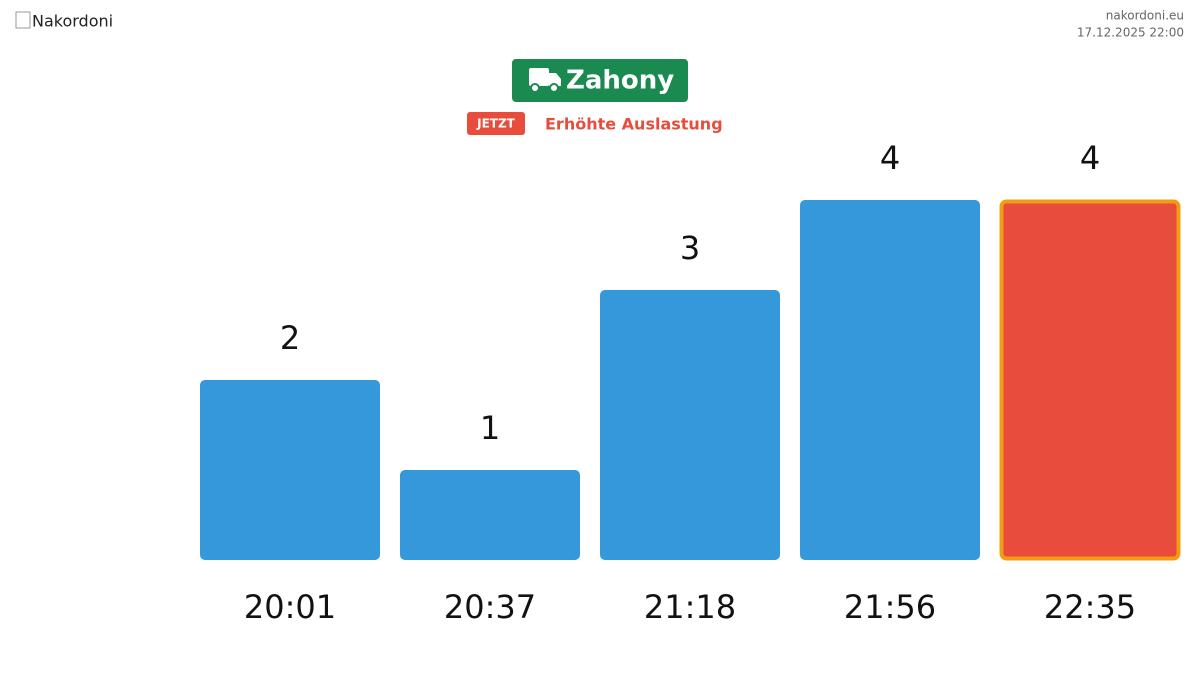 This screenshot has width=1200, height=685. I want to click on truck-icon, so click(545, 80).